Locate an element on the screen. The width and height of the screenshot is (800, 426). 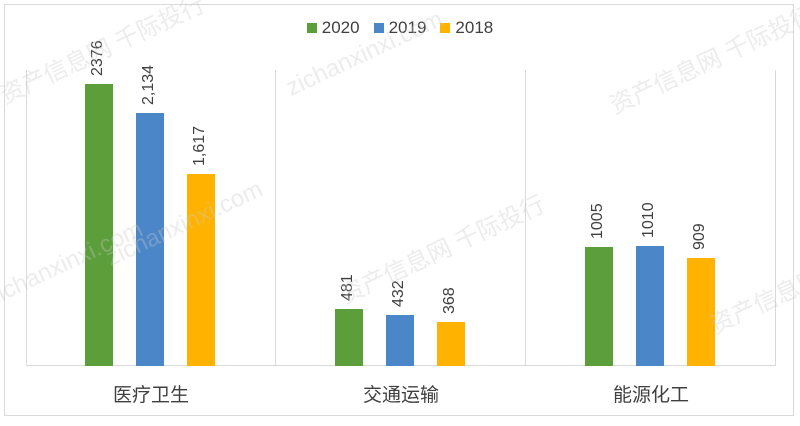
legend-item-2018: 2018 is located at coordinates (466, 28).